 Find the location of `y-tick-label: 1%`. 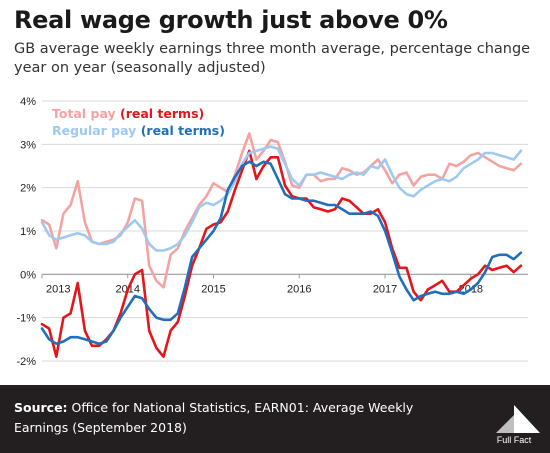

y-tick-label: 1% is located at coordinates (28, 232).